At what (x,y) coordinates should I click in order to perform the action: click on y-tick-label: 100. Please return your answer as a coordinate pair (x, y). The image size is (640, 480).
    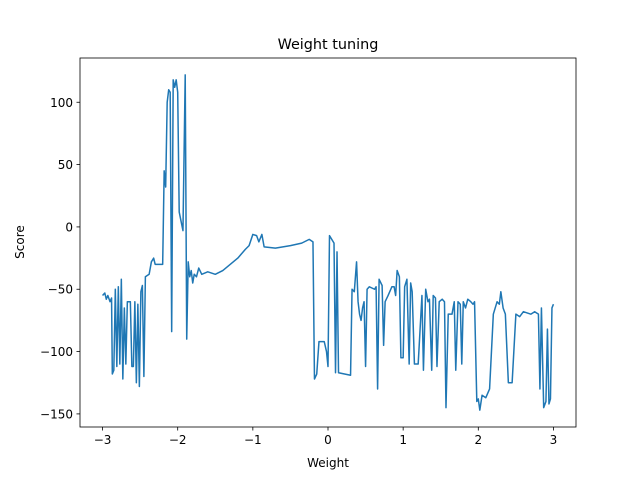
    Looking at the image, I should click on (61, 103).